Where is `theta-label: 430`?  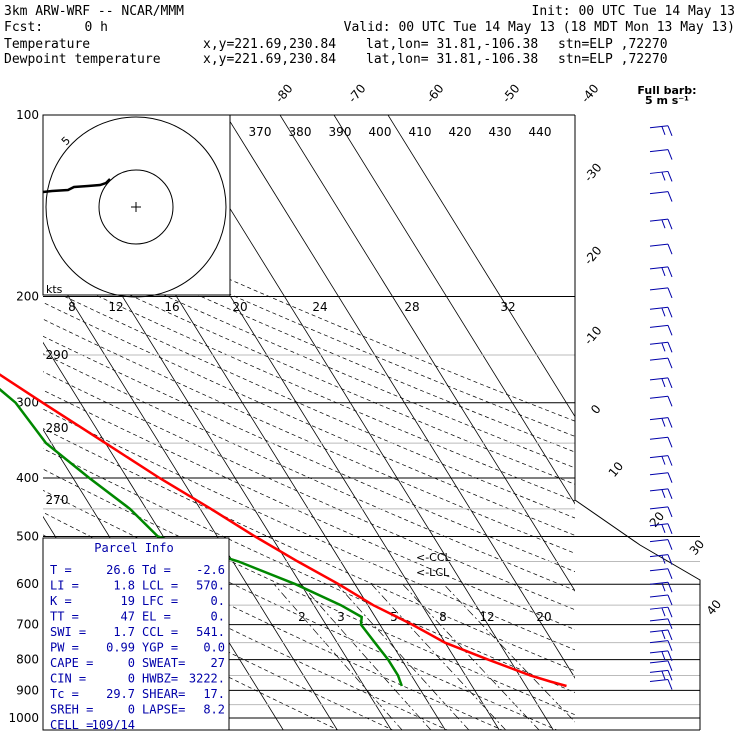 theta-label: 430 is located at coordinates (500, 132).